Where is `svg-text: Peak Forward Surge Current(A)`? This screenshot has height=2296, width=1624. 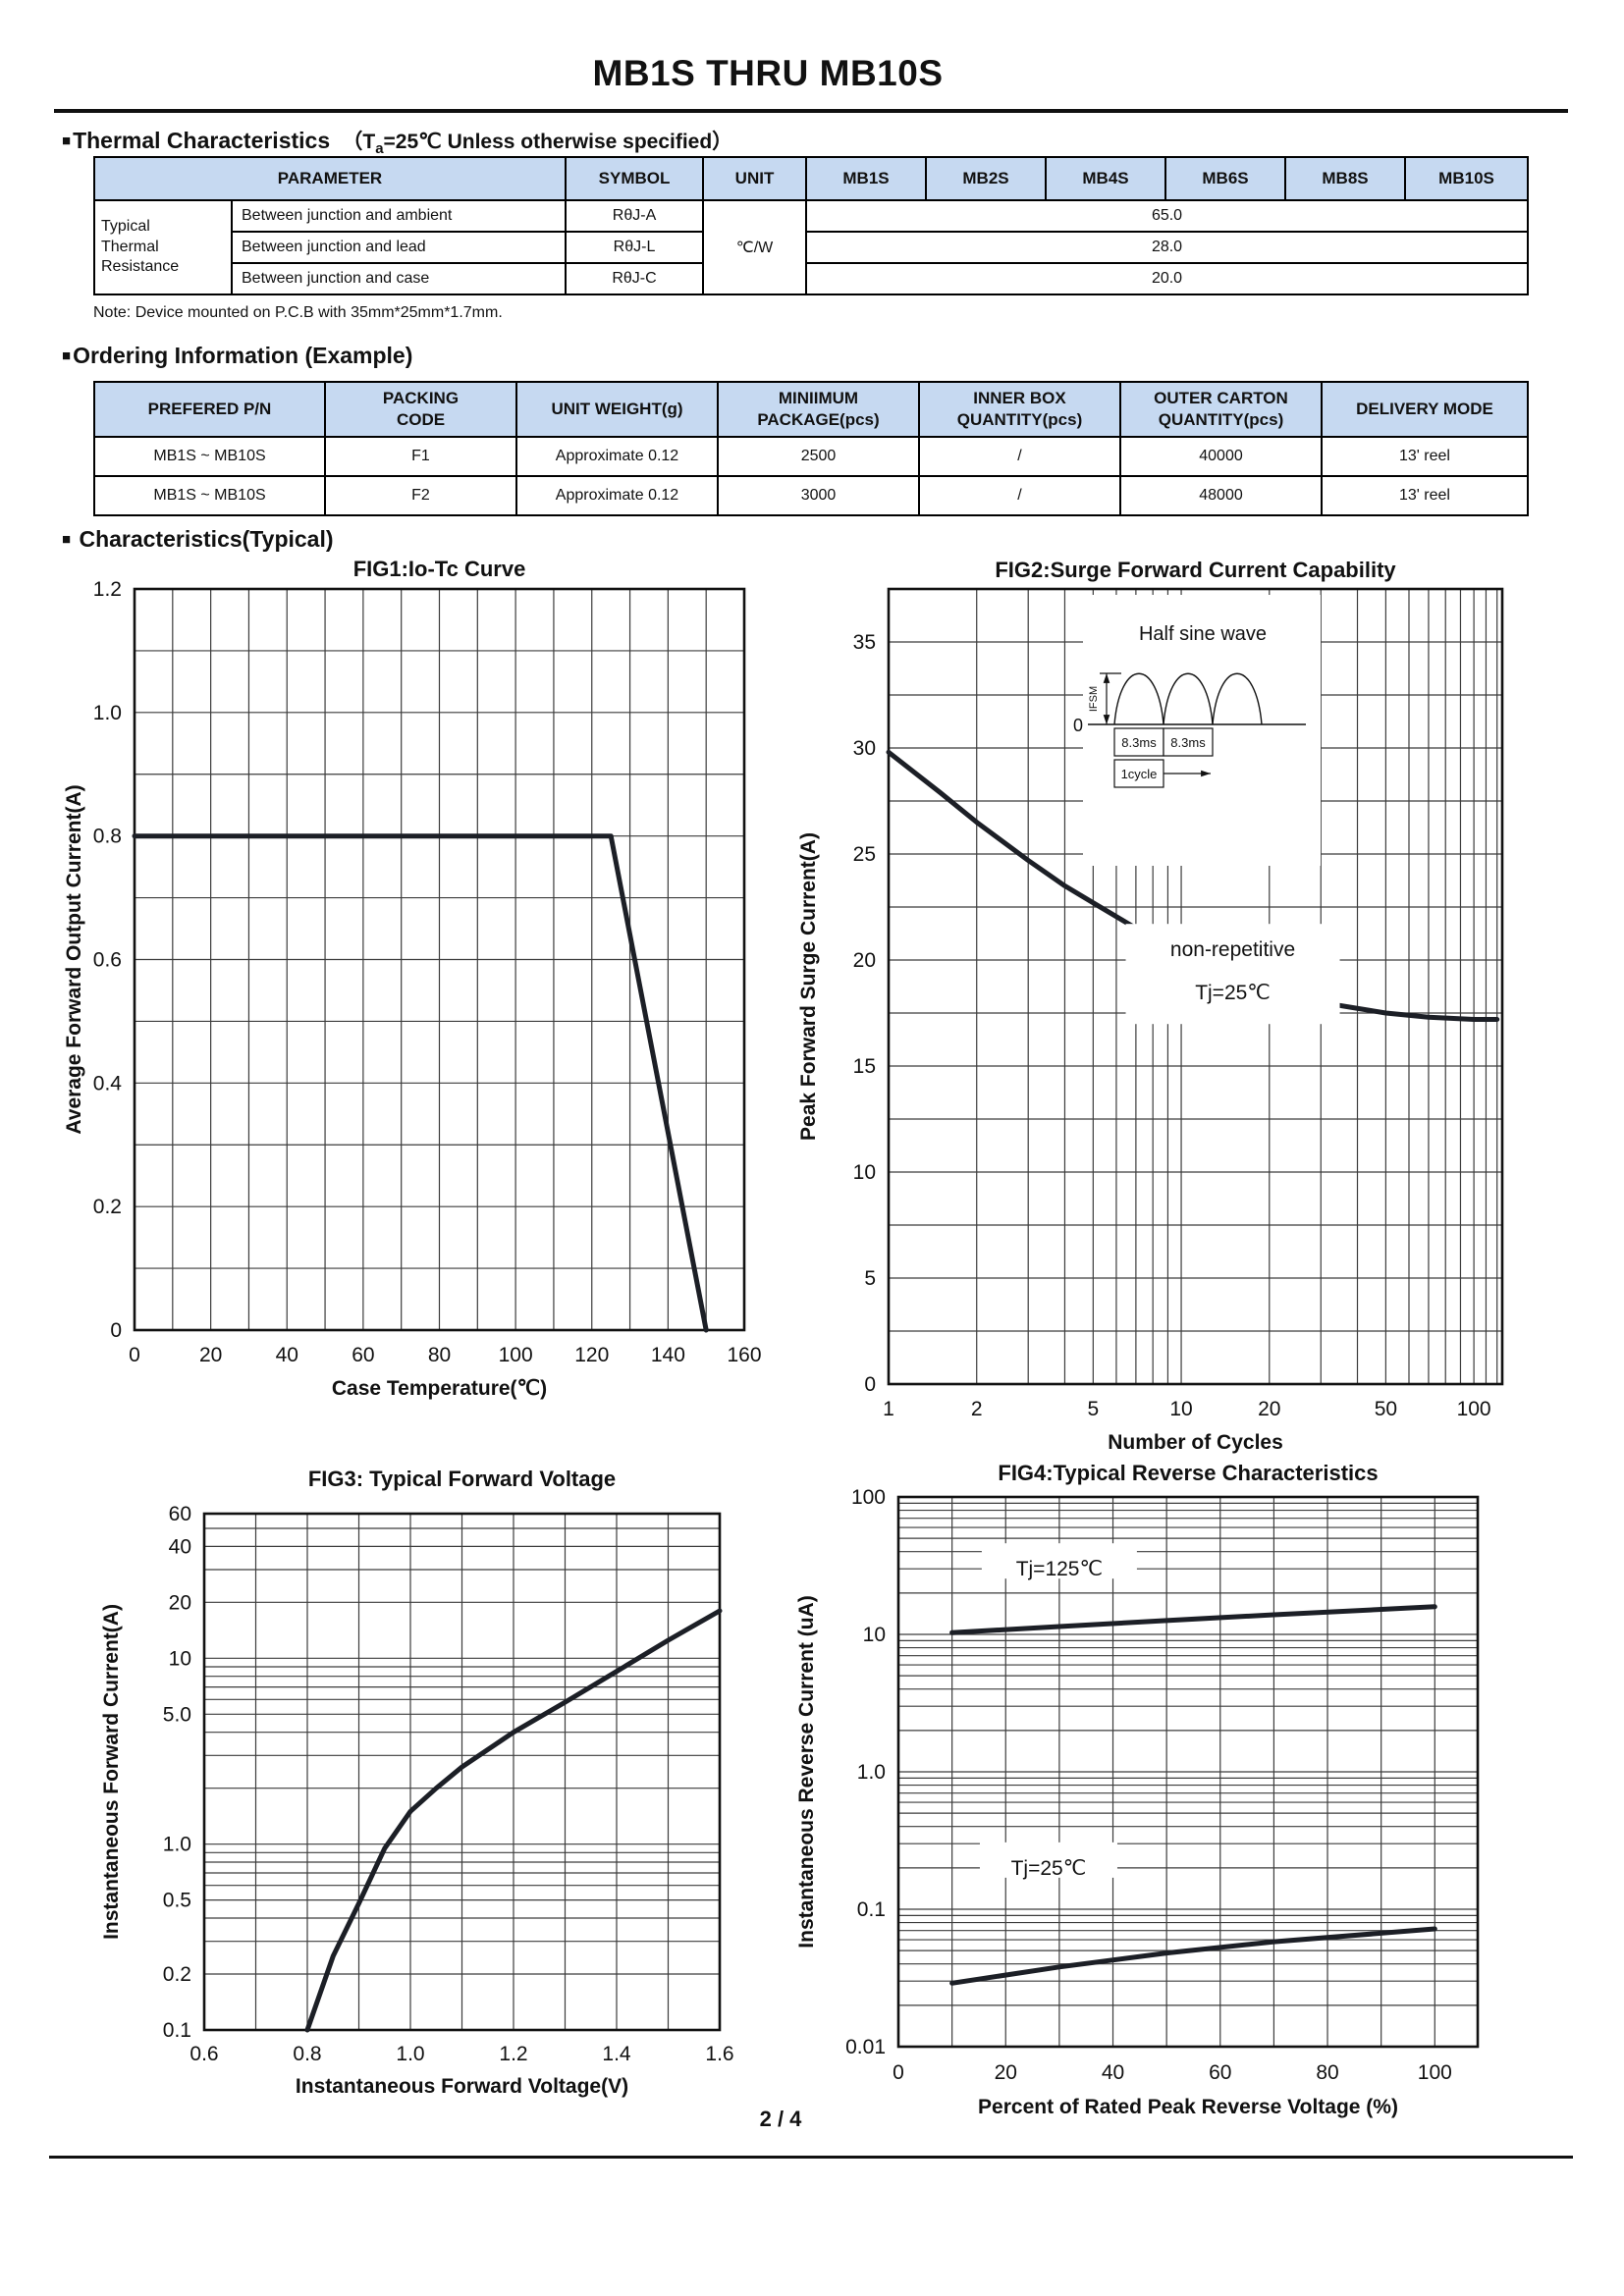
svg-text: Peak Forward Surge Current(A) is located at coordinates (808, 987).